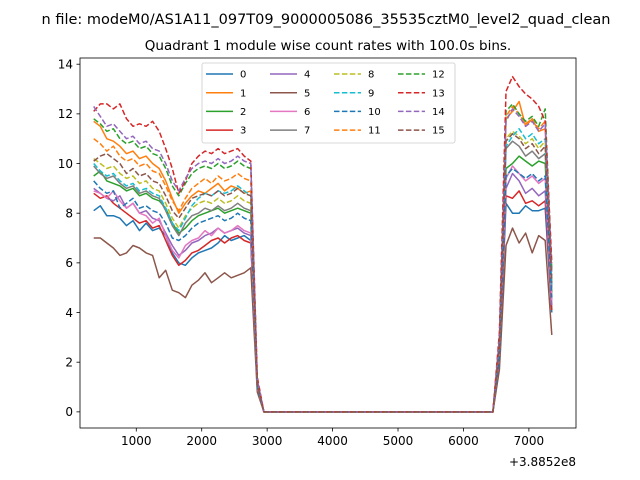 The image size is (640, 480). Describe the element at coordinates (307, 131) in the screenshot. I see `legend-label-7: 7` at that location.